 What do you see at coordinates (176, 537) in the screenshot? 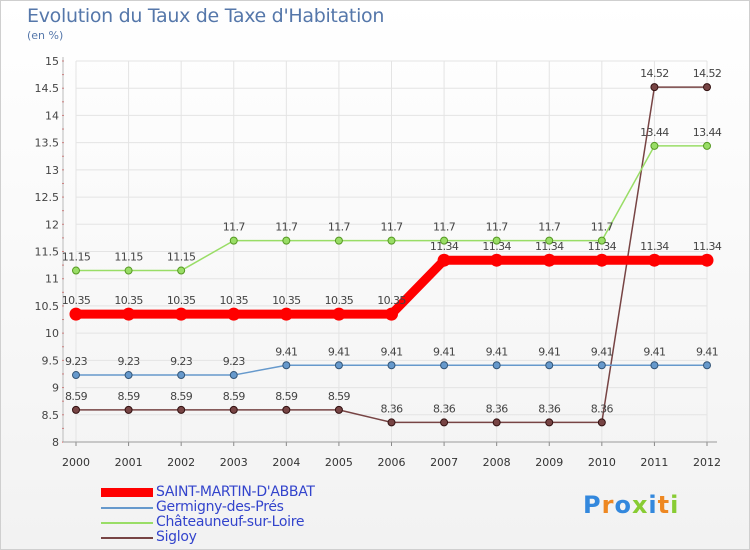
I see `legend-label: Sigloy` at bounding box center [176, 537].